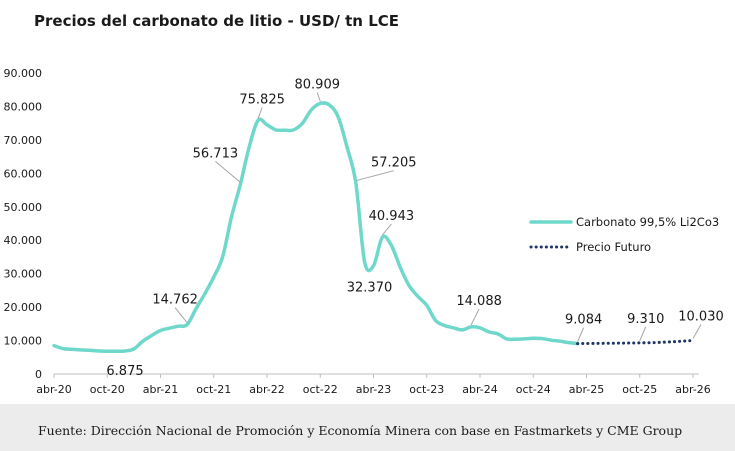 This screenshot has height=451, width=735. I want to click on data-label: 32.370, so click(370, 288).